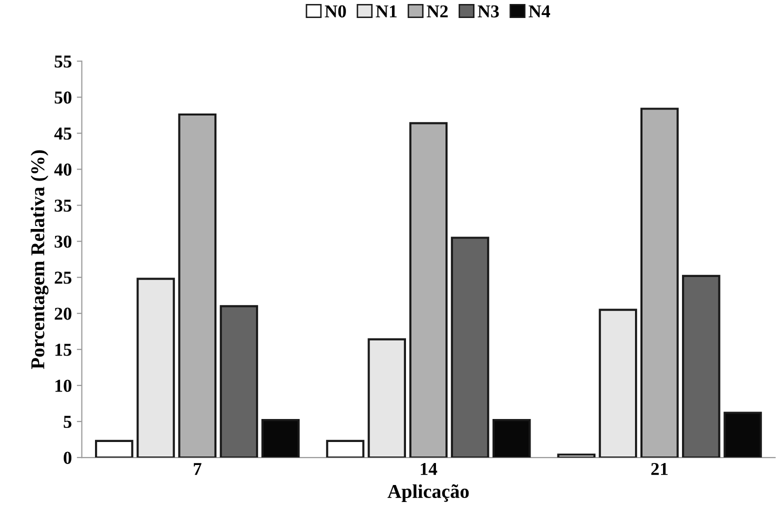  What do you see at coordinates (63, 206) in the screenshot?
I see `y-tick-label: 35` at bounding box center [63, 206].